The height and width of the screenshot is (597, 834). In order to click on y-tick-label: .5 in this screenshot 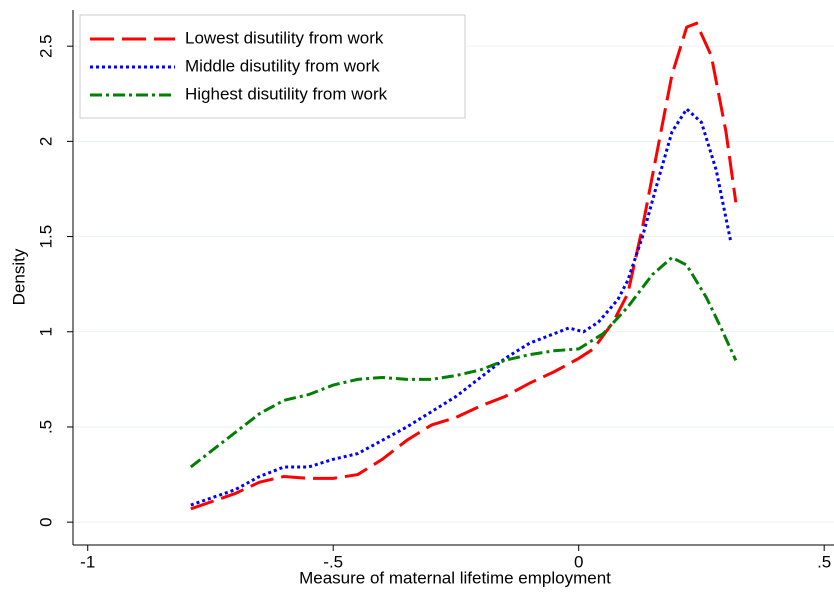, I will do `click(45, 427)`.